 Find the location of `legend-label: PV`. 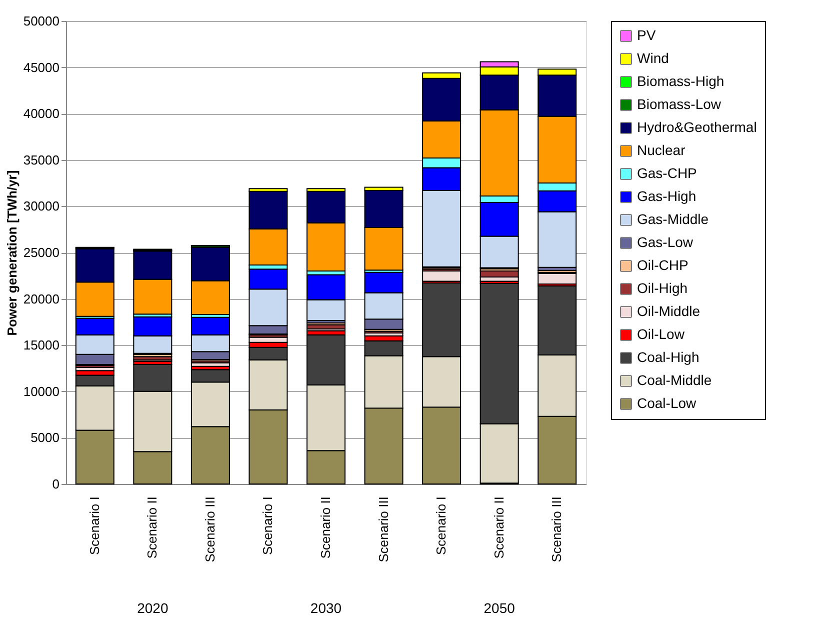

legend-label: PV is located at coordinates (646, 35).